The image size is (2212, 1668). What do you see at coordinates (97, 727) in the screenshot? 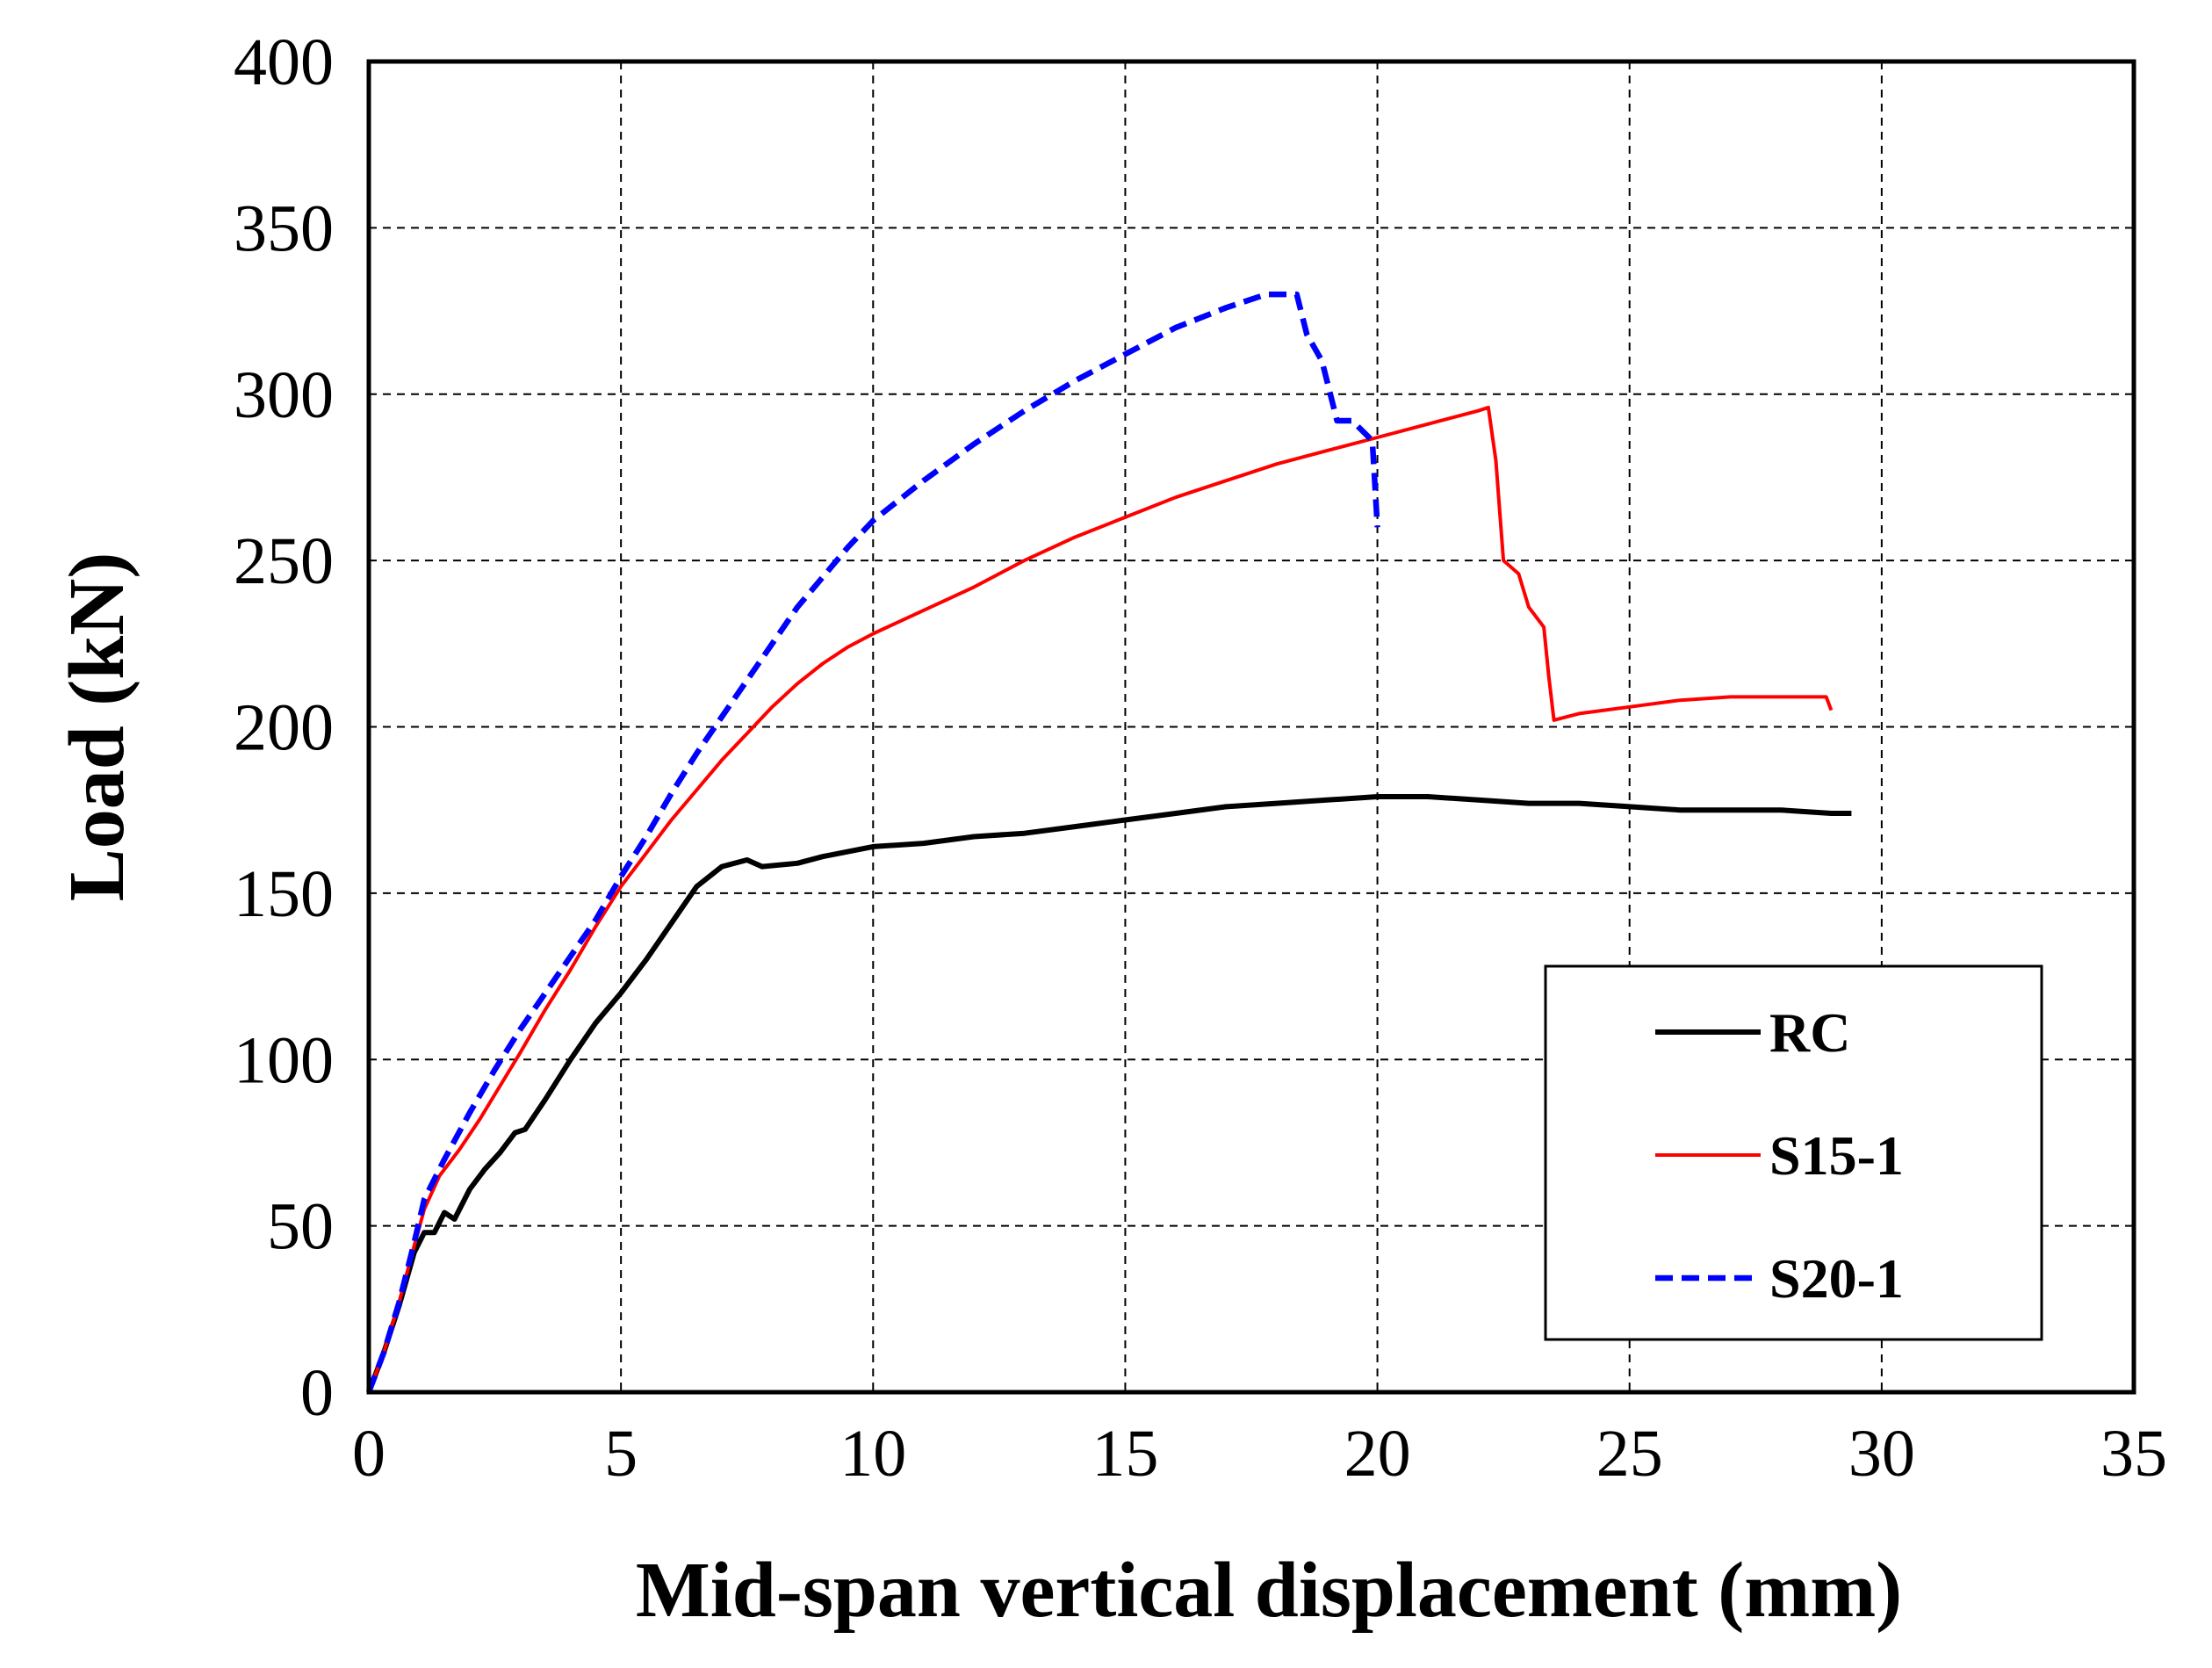
I see `y-axis-title: Load (kN)` at bounding box center [97, 727].